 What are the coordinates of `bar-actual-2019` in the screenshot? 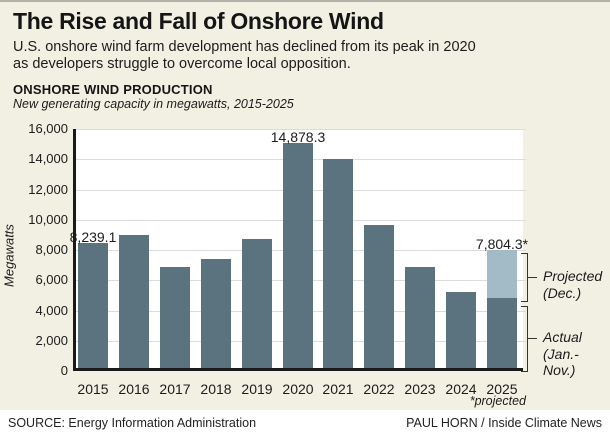 It's located at (257, 303).